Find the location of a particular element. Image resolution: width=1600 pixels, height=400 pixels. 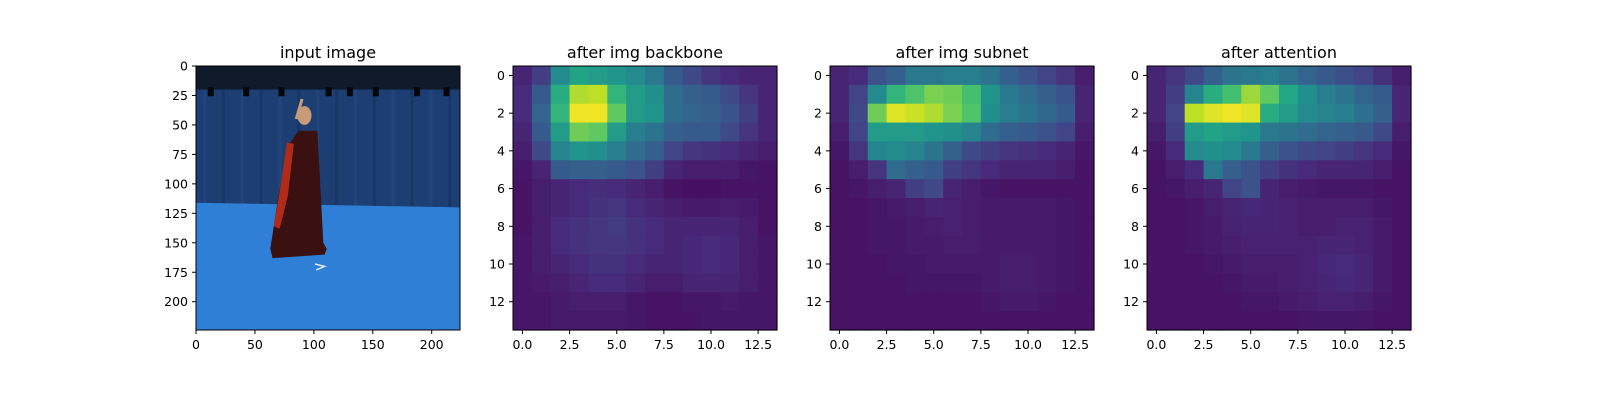

x-tick-label: 200 is located at coordinates (432, 344).